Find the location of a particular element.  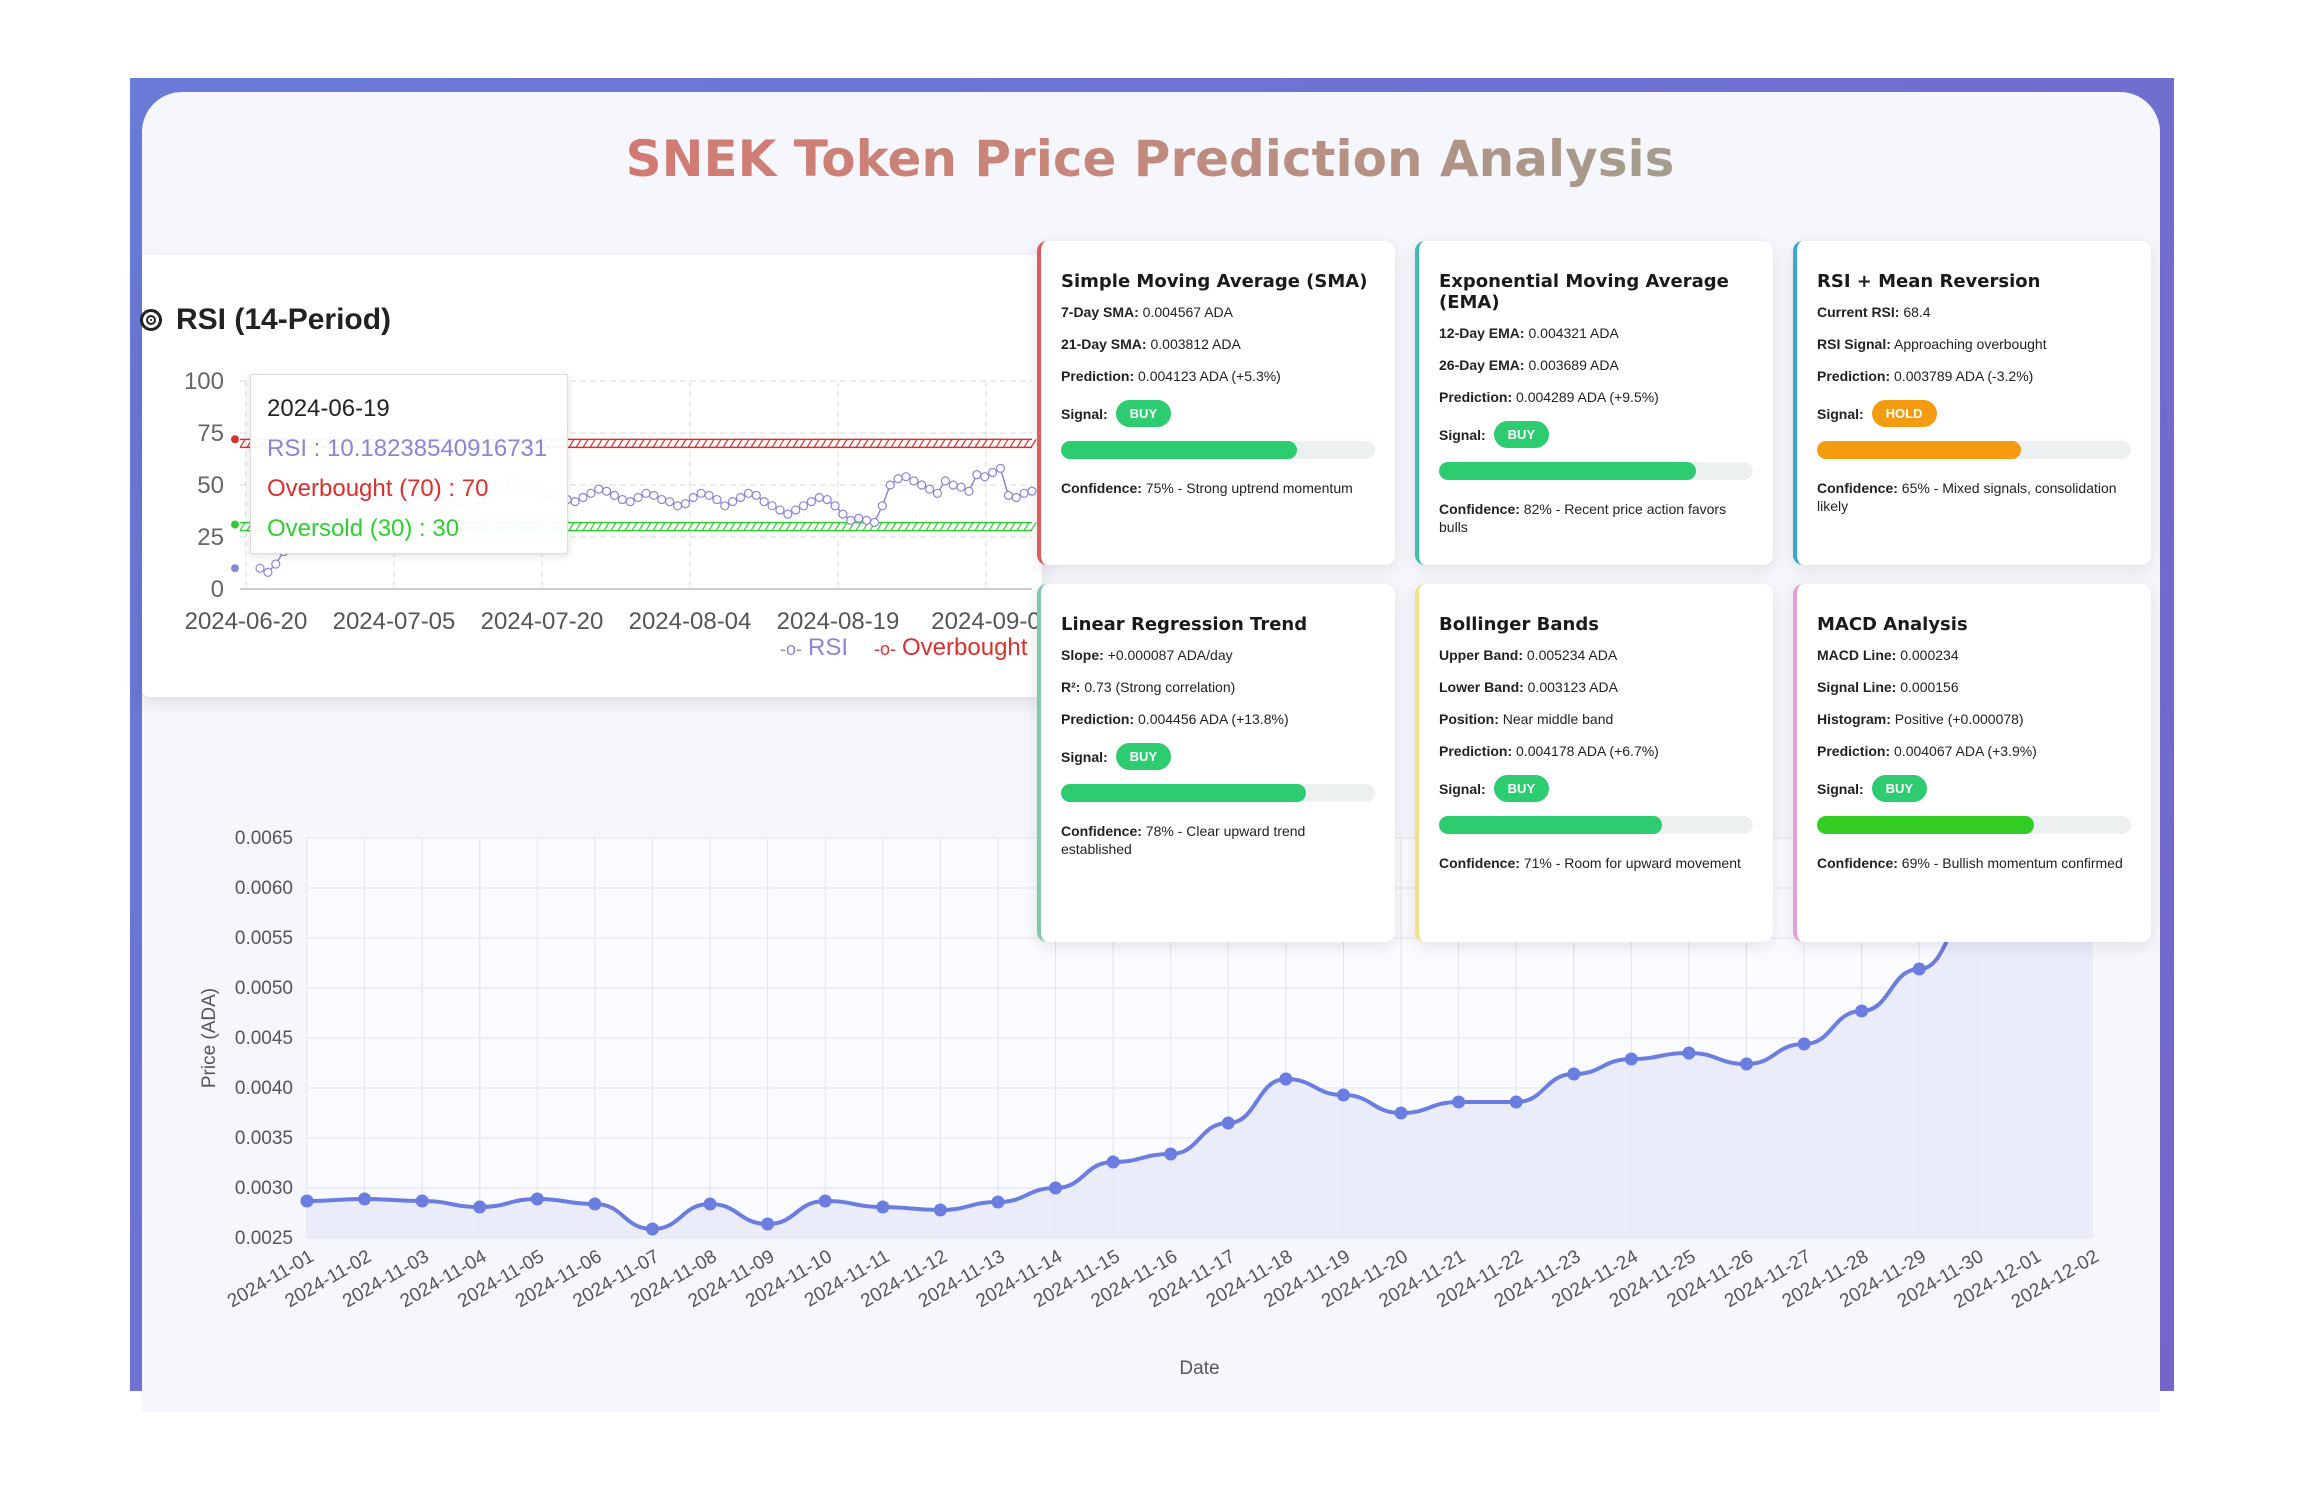

price-y-tick: 0.0045 is located at coordinates (264, 1038).